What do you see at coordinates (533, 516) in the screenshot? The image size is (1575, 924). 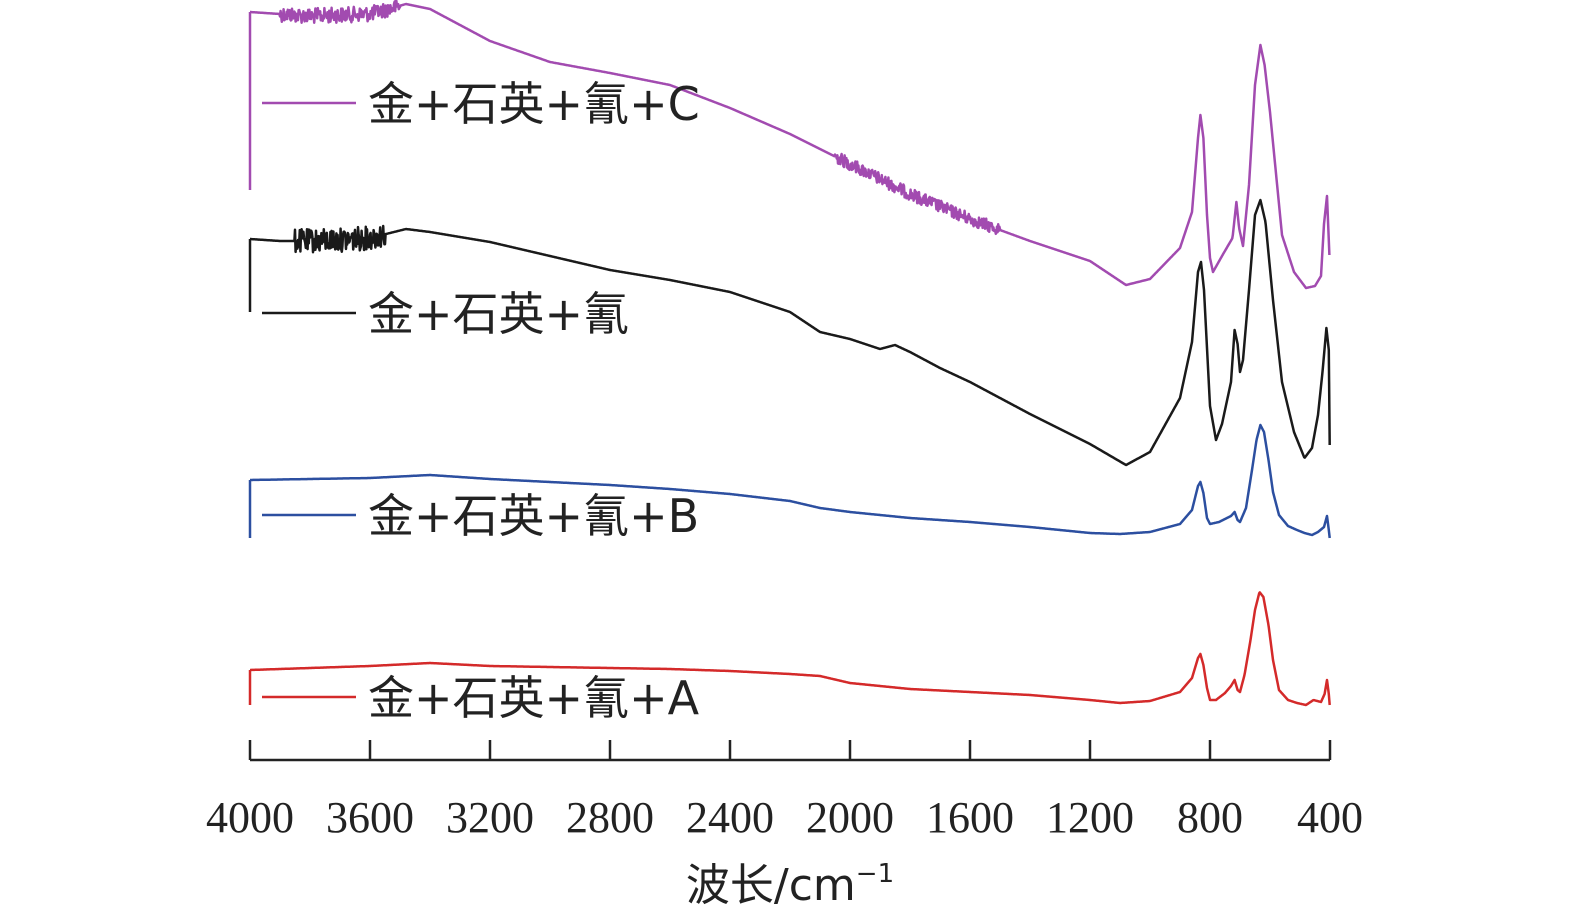 I see `legend-label-3: 金+石英+氰+B` at bounding box center [533, 516].